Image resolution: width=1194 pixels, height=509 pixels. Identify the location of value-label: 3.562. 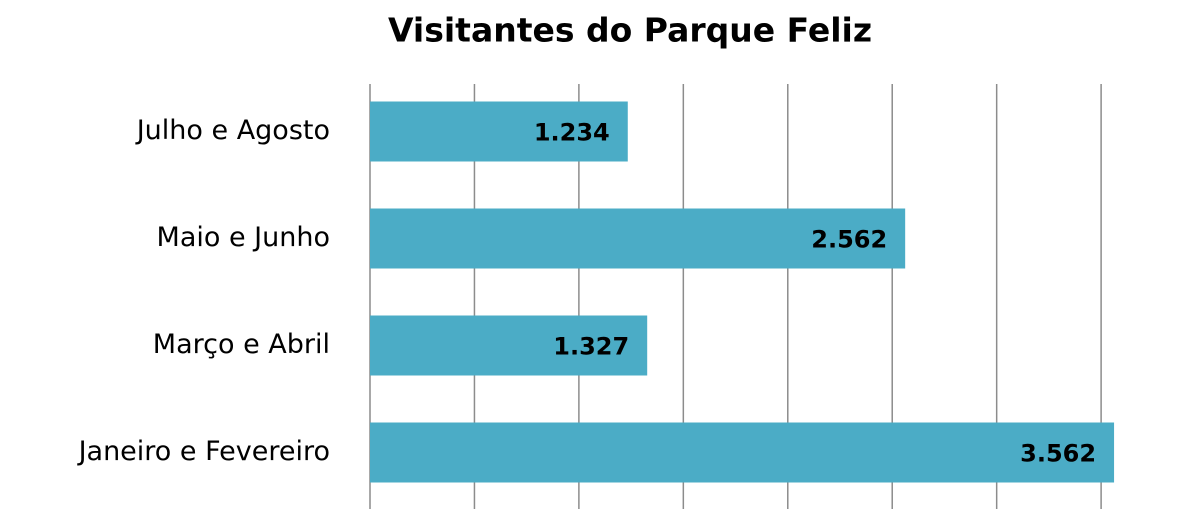
(1058, 454).